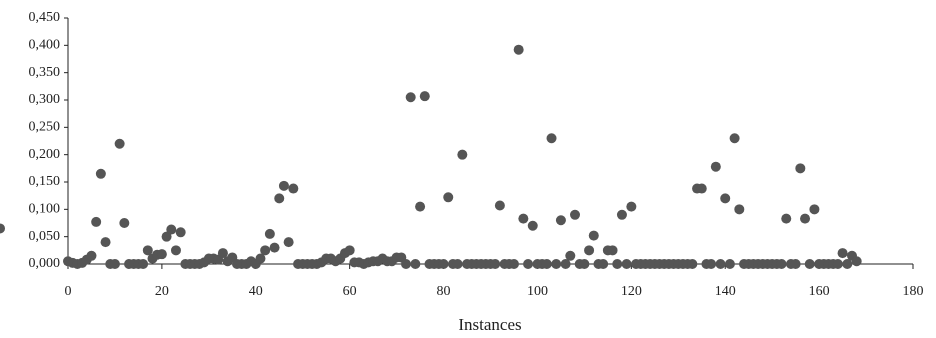  I want to click on x-tick-label: 140, so click(725, 291).